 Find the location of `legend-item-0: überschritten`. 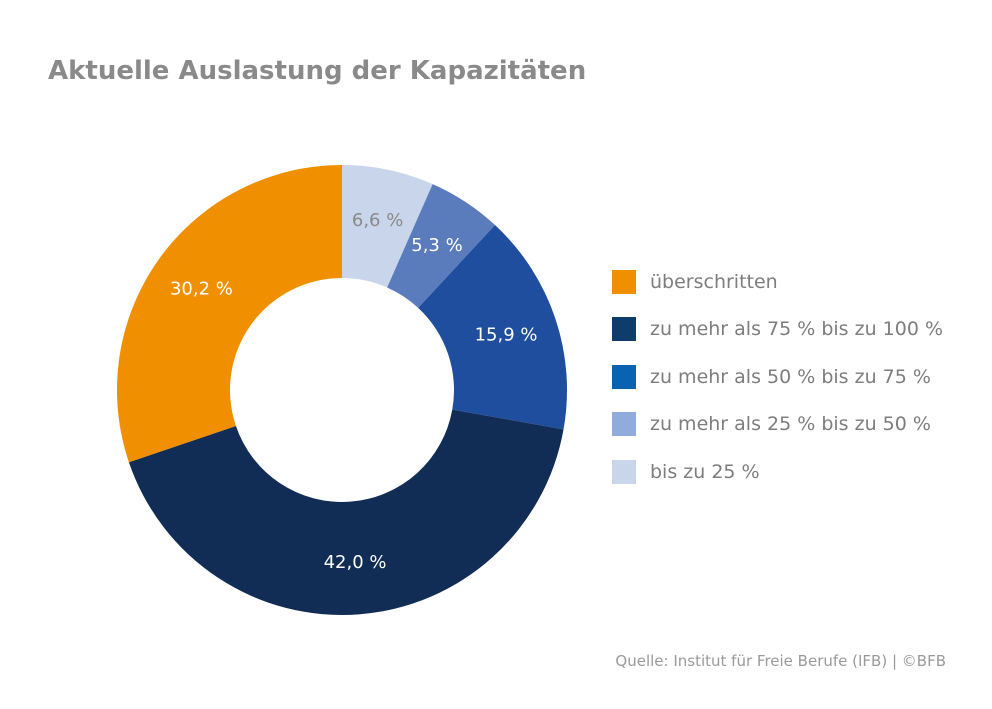

legend-item-0: überschritten is located at coordinates (792, 282).